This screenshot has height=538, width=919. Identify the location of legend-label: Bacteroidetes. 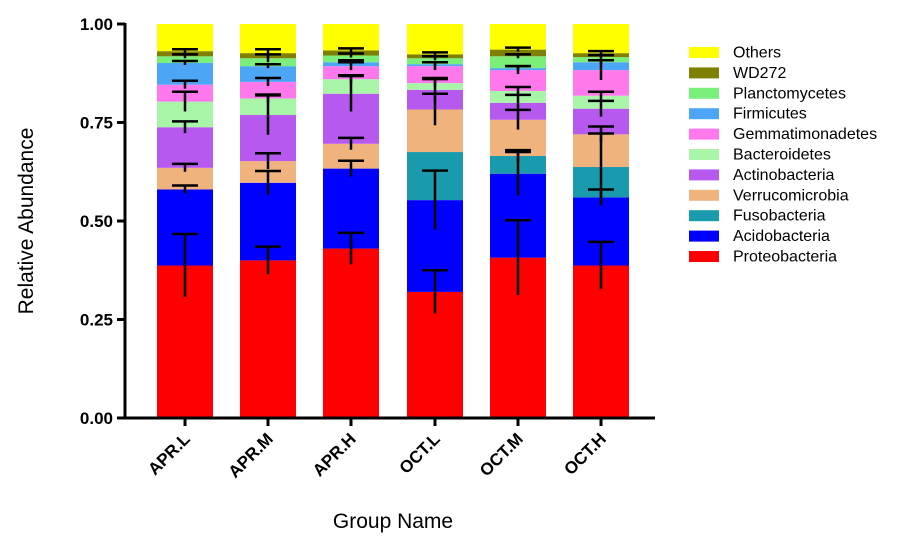
(782, 155).